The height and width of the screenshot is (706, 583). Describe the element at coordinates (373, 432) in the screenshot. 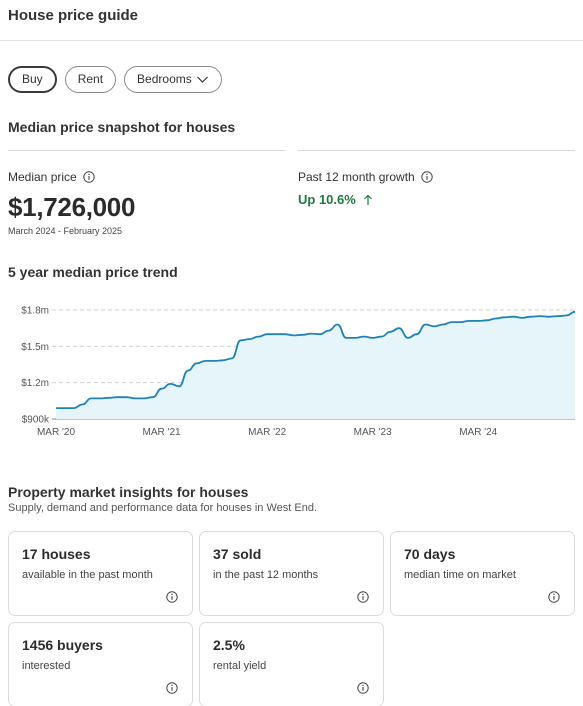

I see `x-tick-label: MAR '23` at that location.